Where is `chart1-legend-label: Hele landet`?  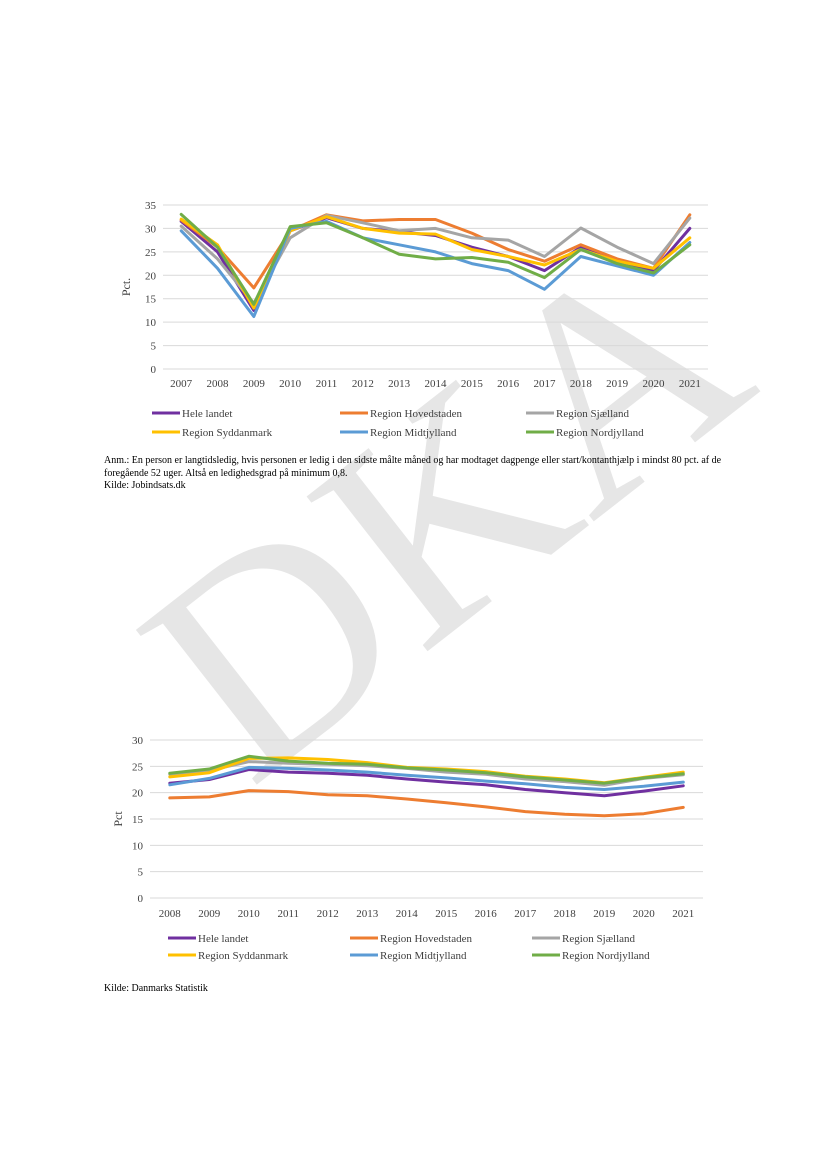 chart1-legend-label: Hele landet is located at coordinates (207, 414).